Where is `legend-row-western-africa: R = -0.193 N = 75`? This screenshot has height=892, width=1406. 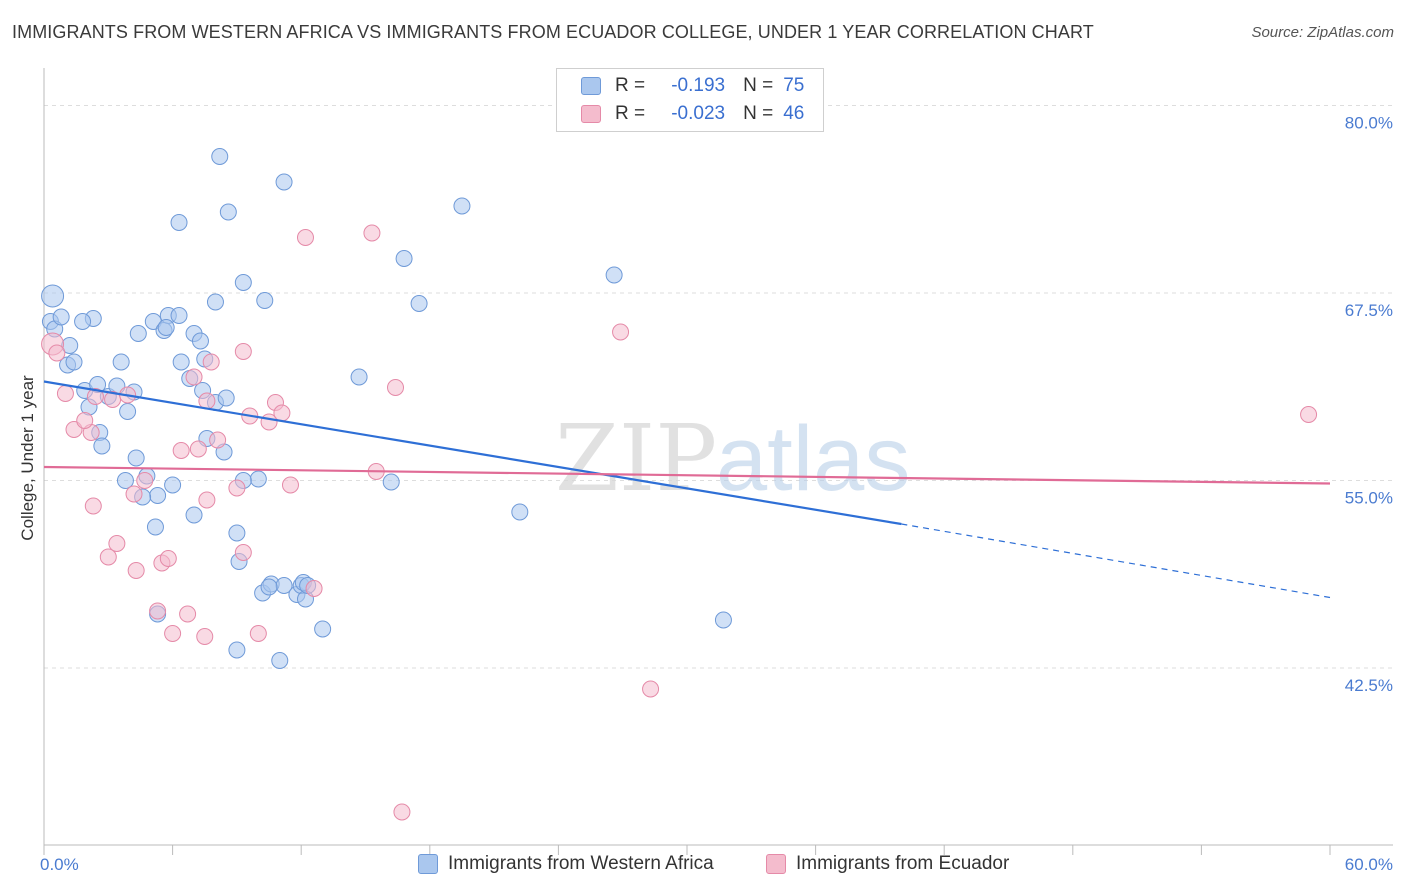 legend-row-western-africa: R = -0.193 N = 75 is located at coordinates (692, 86).